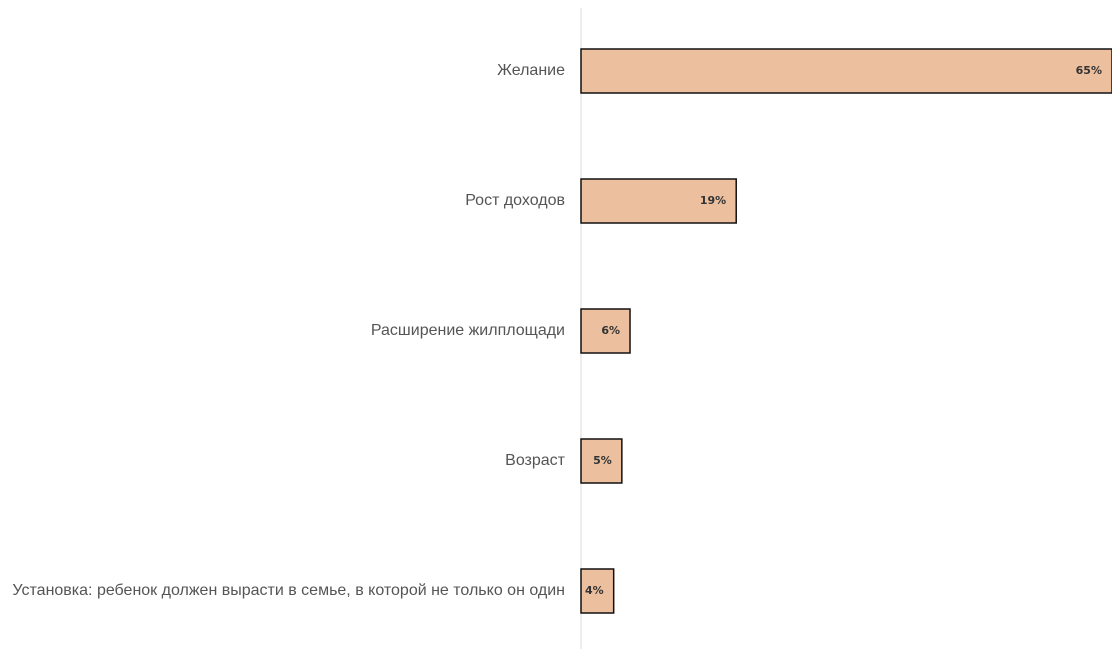 The height and width of the screenshot is (649, 1112). I want to click on value-label: 65%, so click(1089, 70).